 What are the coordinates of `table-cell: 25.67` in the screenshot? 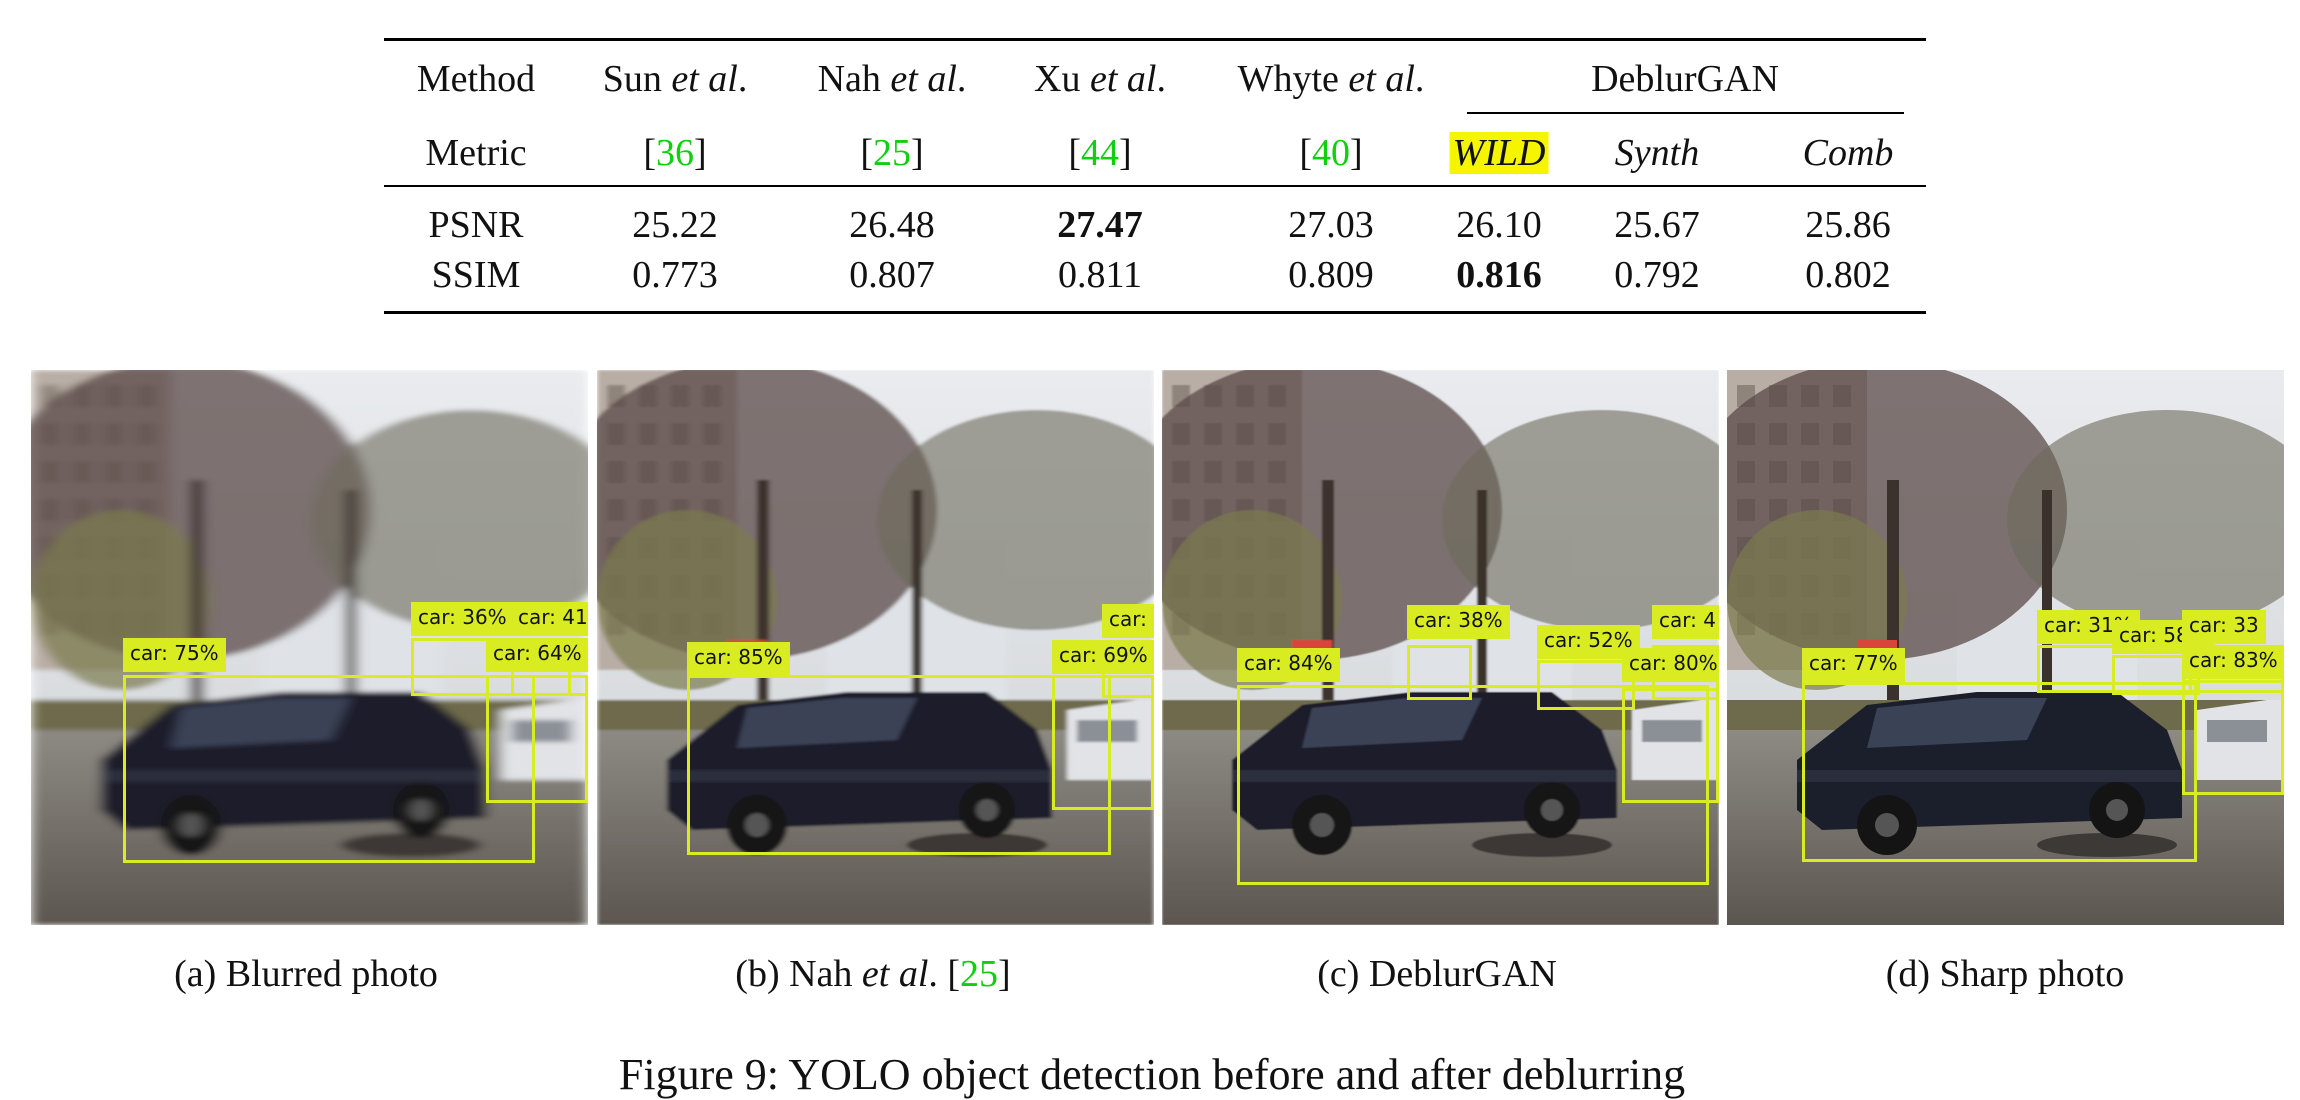 It's located at (1657, 225).